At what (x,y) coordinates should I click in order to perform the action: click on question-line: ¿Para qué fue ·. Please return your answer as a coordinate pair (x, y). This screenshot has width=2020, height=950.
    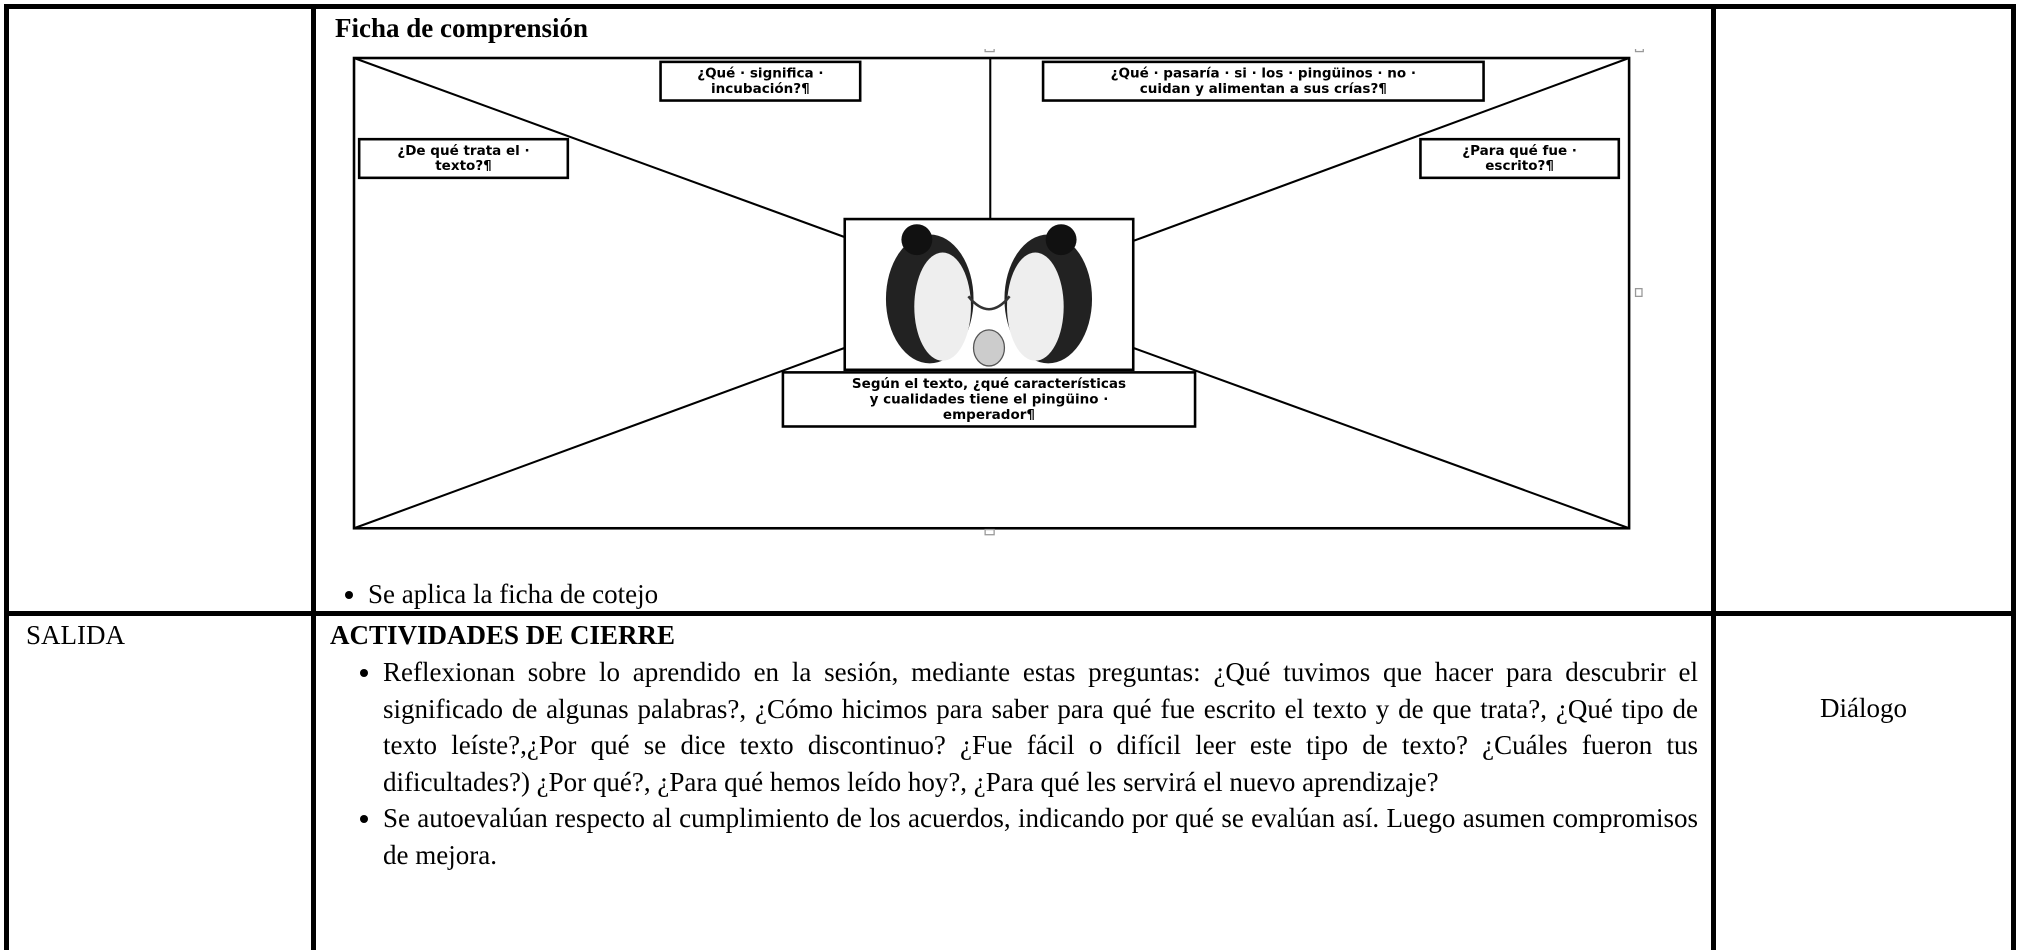
    Looking at the image, I should click on (1519, 151).